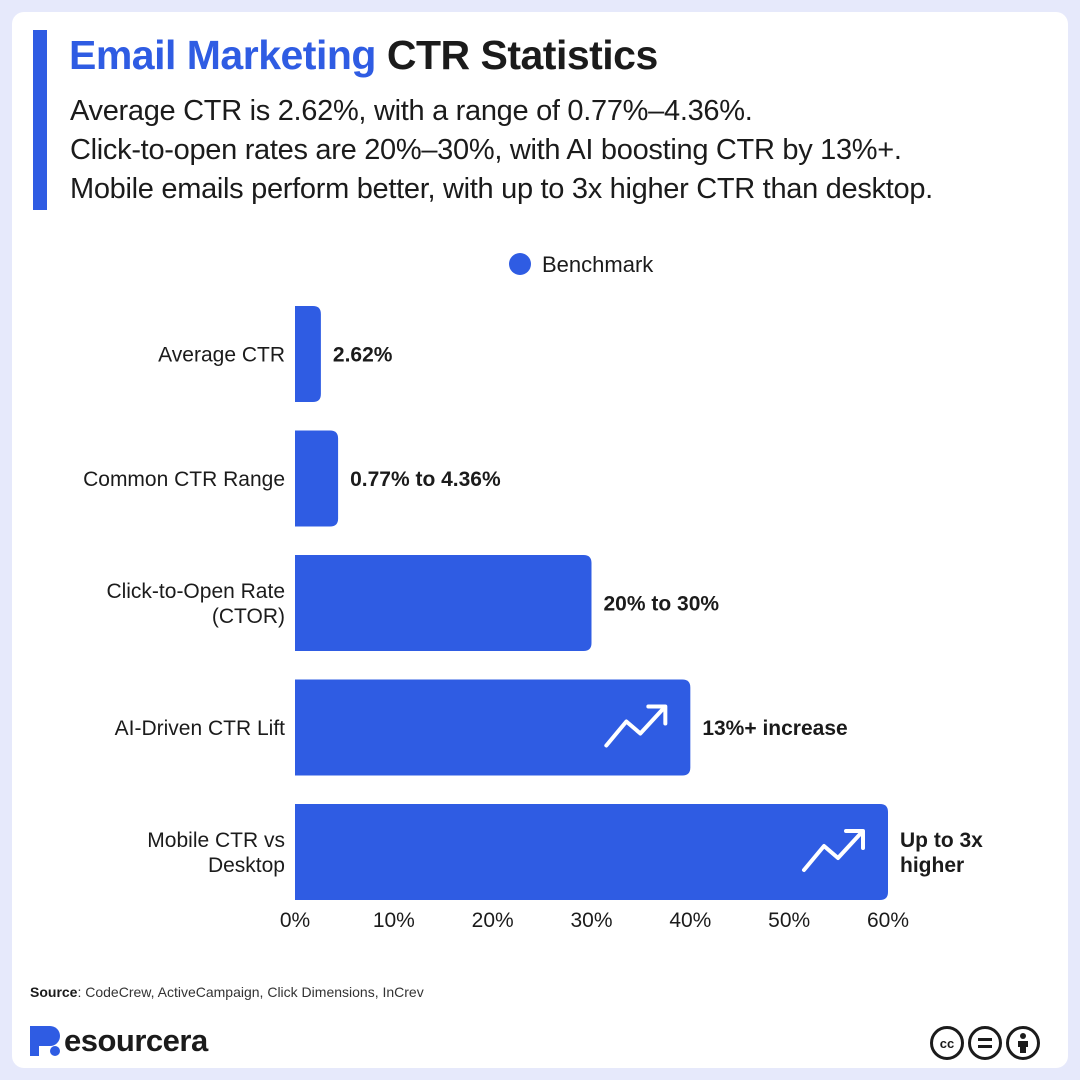 The width and height of the screenshot is (1080, 1080). What do you see at coordinates (985, 1043) in the screenshot?
I see `equals-icon` at bounding box center [985, 1043].